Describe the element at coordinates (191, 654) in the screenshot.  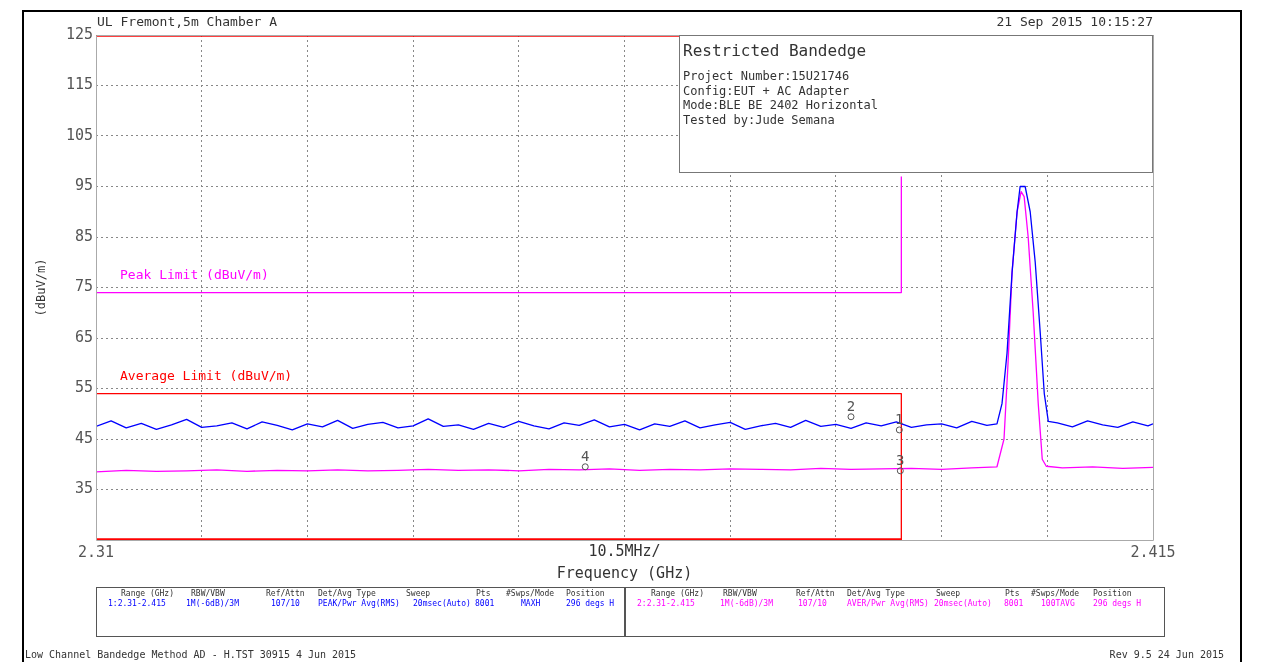
I see `text: Low Channel Bandedge Method AD - H.TST 30915 4 Jun 2015` at that location.